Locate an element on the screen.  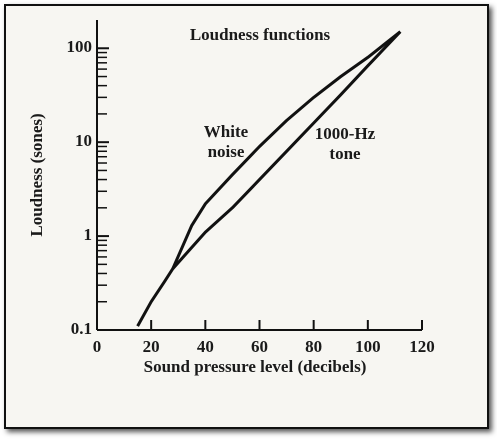
x-tick-label: 120 is located at coordinates (422, 346).